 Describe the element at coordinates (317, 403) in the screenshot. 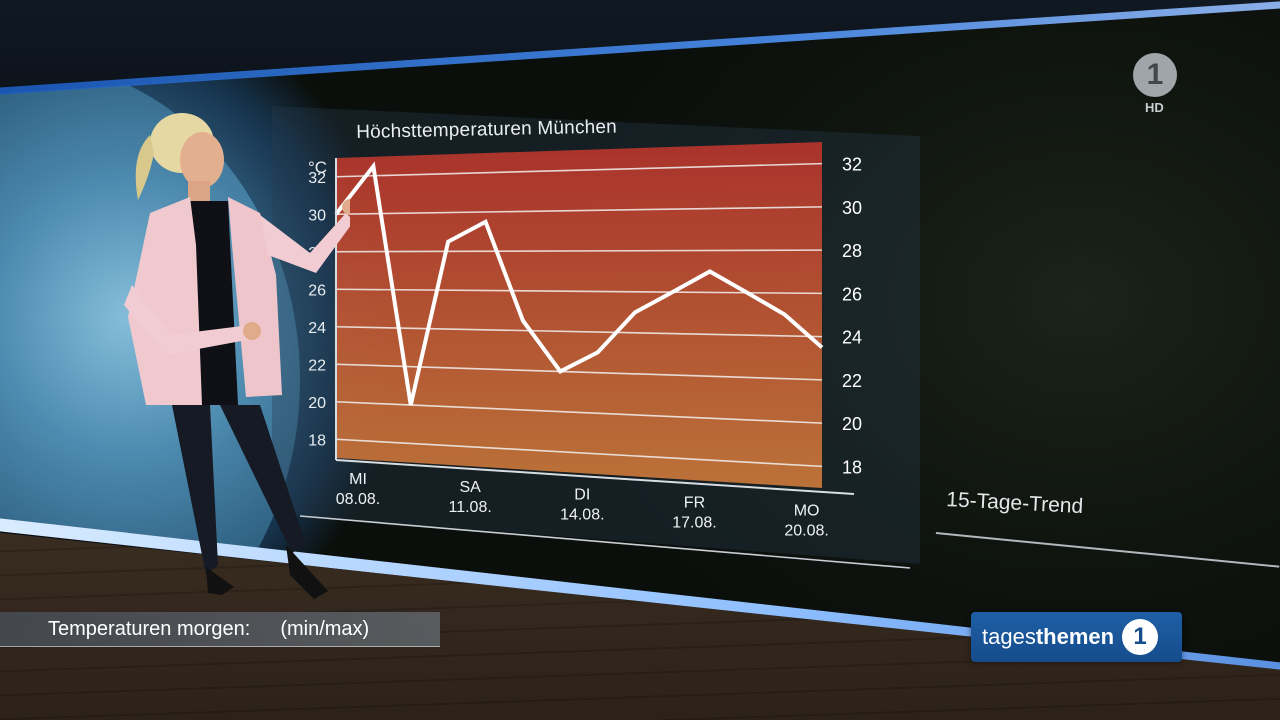

I see `y-tick-label-left: 20` at that location.